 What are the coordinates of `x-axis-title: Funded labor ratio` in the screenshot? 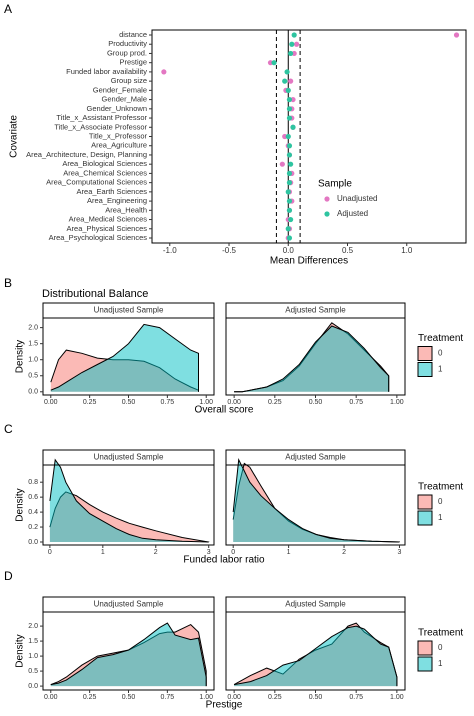 It's located at (224, 560).